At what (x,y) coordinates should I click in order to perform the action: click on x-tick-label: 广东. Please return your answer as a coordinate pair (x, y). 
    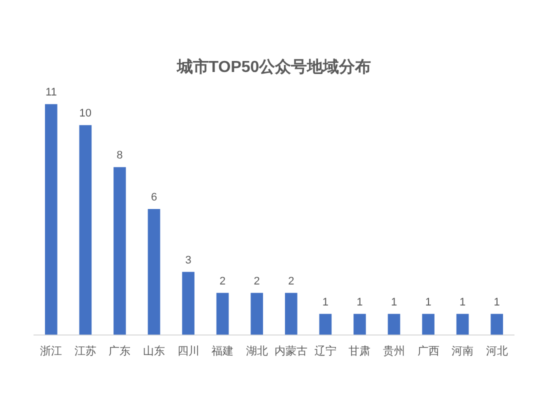
    Looking at the image, I should click on (119, 351).